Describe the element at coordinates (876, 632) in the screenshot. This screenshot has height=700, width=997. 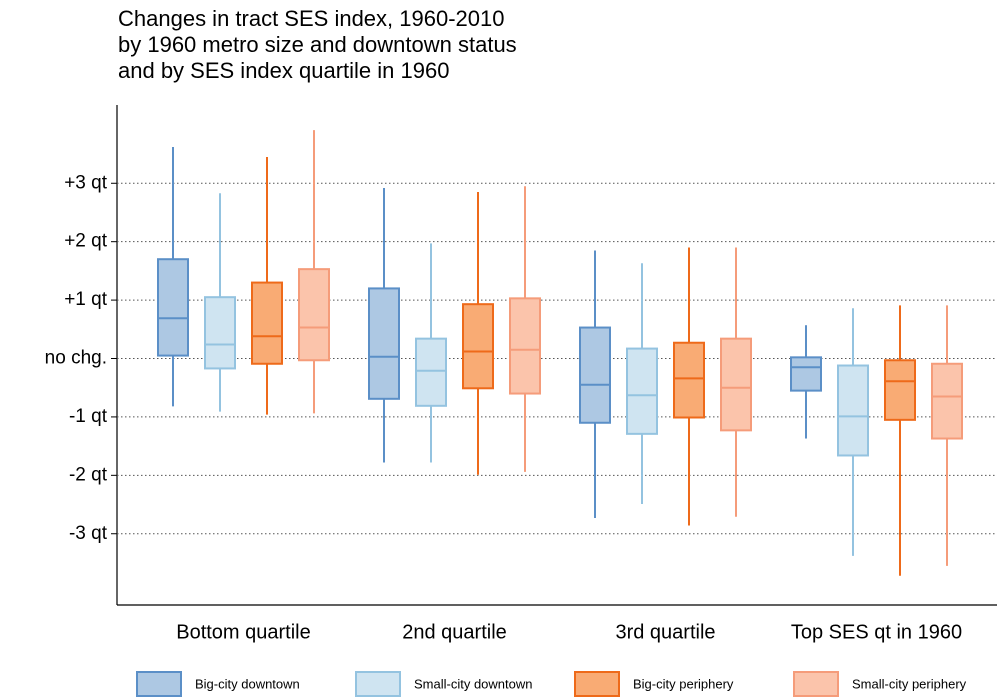
I see `x-tick-label: Top SES qt in 1960` at that location.